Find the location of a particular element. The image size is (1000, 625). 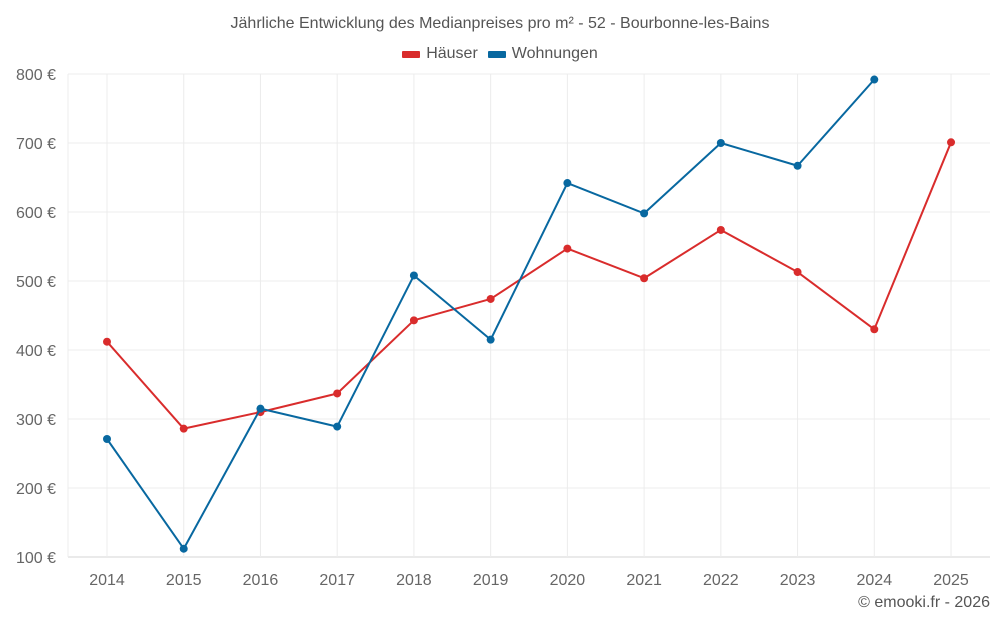

x-tick-label: 2022 is located at coordinates (721, 580).